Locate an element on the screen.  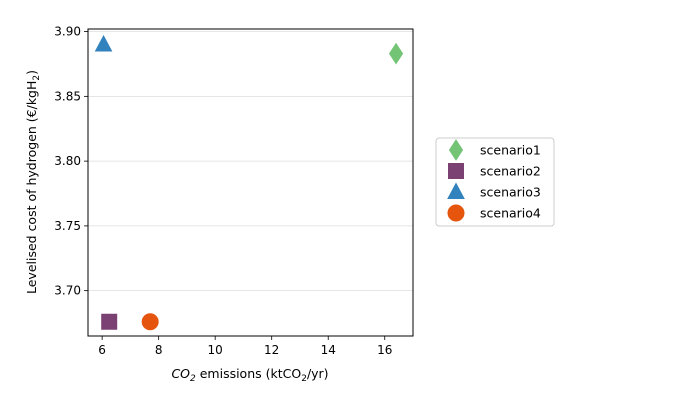
x-tick-label: 8 is located at coordinates (159, 350).